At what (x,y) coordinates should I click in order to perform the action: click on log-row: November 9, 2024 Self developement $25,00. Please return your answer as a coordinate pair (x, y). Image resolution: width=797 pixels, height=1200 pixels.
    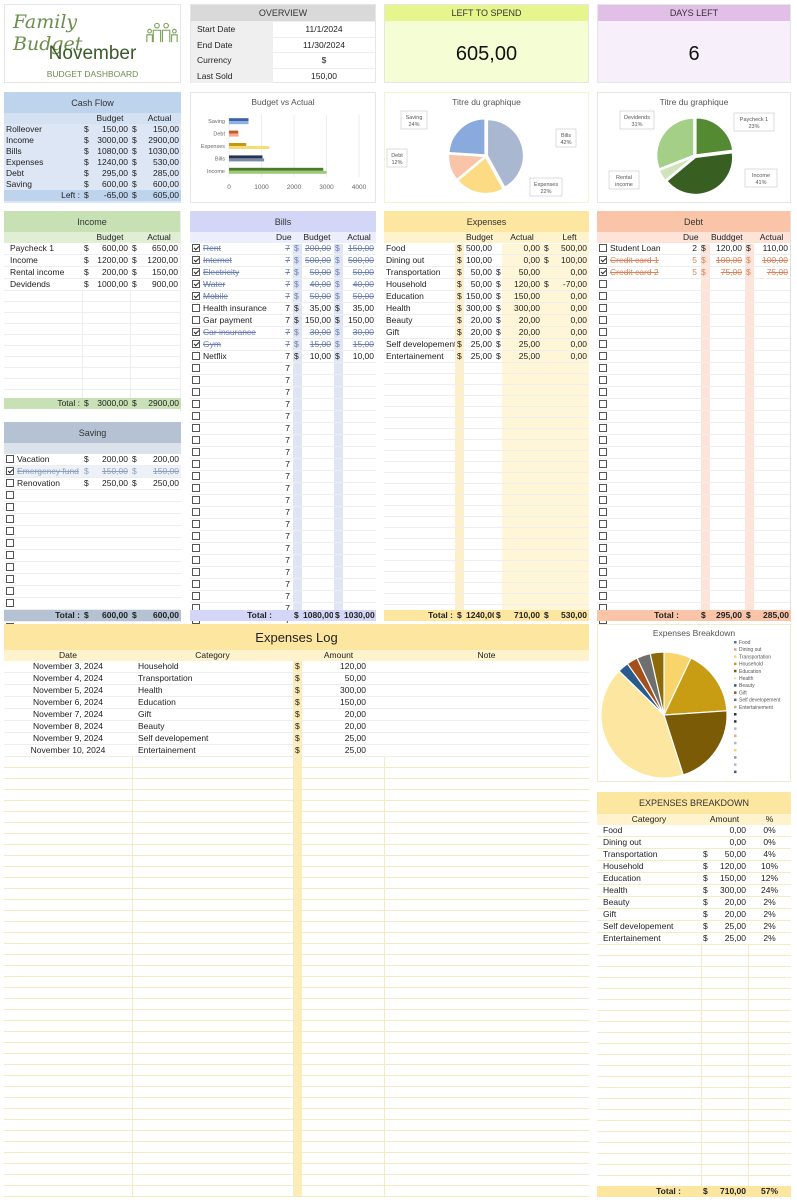
    Looking at the image, I should click on (296, 738).